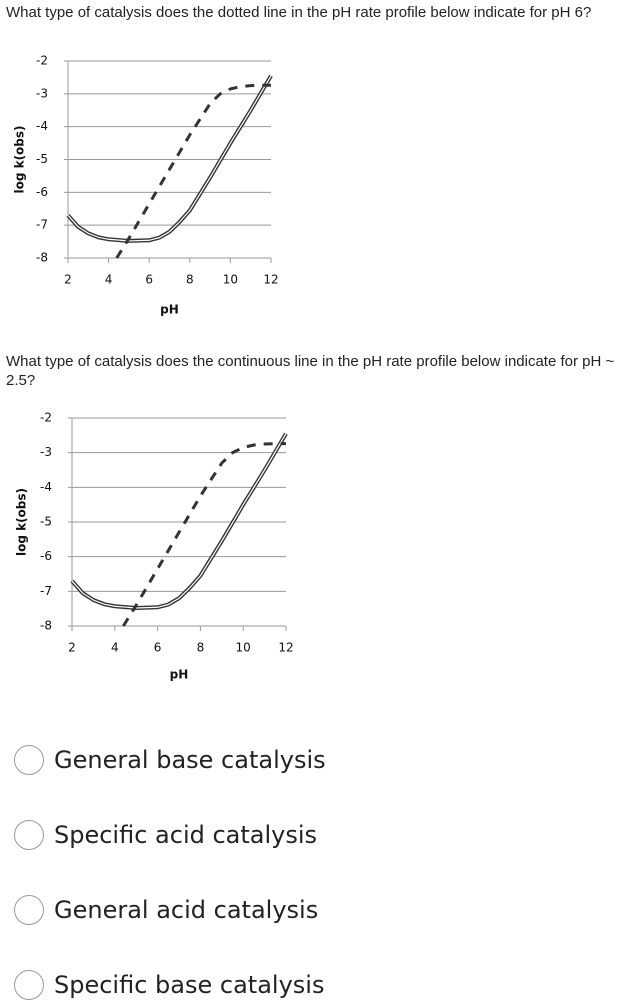 This screenshot has height=1006, width=623. I want to click on option: Specific base catalysis, so click(169, 985).